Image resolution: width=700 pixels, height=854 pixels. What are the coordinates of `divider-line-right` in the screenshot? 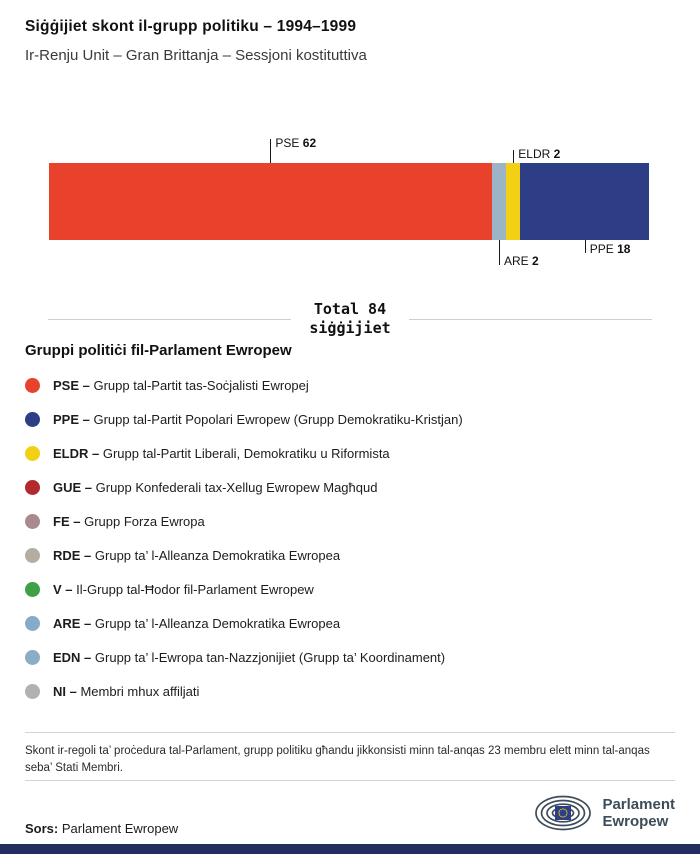 It's located at (530, 319).